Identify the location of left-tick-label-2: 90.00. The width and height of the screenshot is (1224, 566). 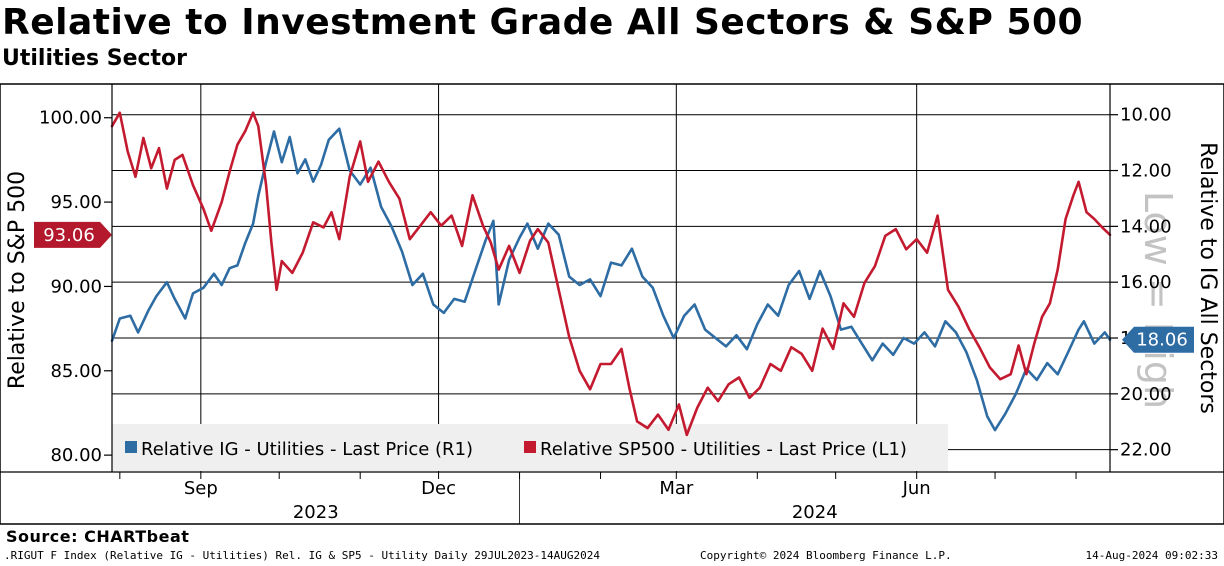
(76, 286).